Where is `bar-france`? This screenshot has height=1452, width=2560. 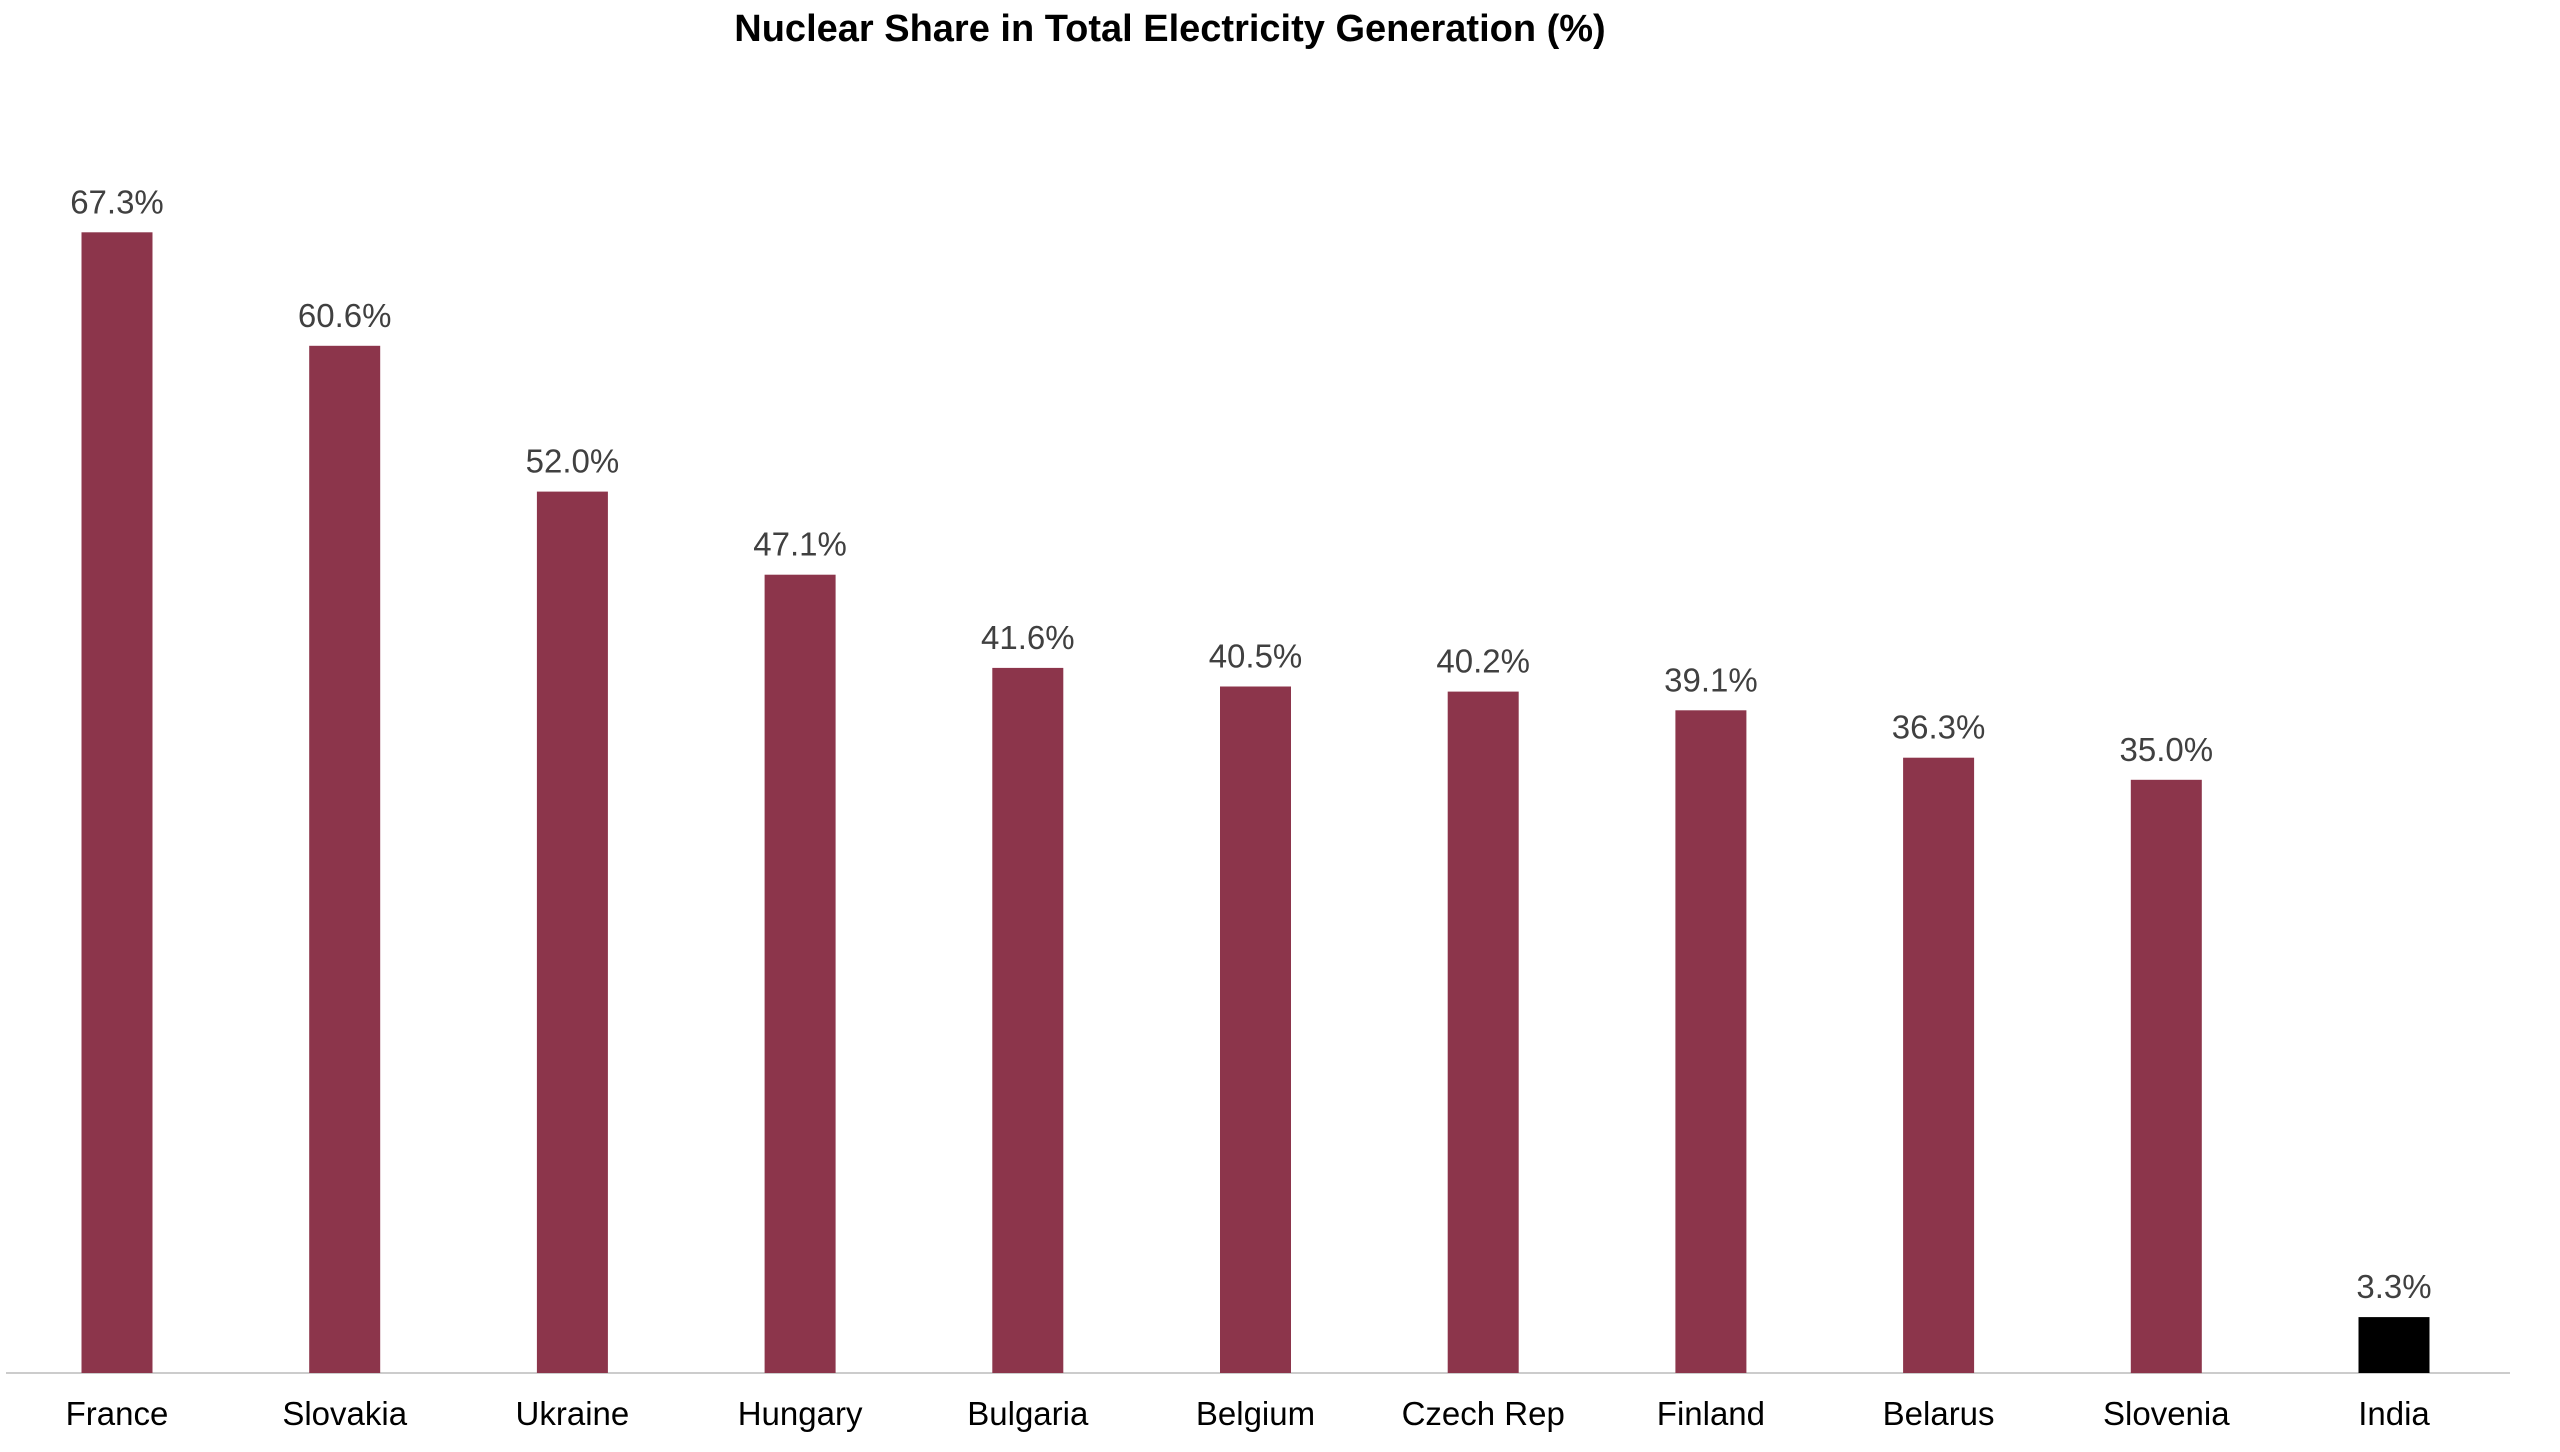
bar-france is located at coordinates (117, 802).